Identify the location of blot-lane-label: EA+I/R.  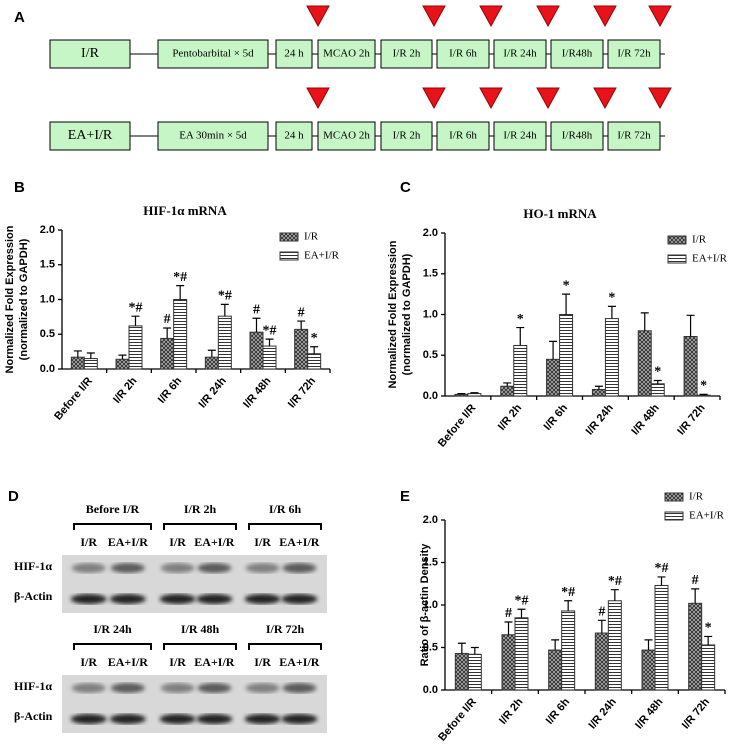
(299, 662).